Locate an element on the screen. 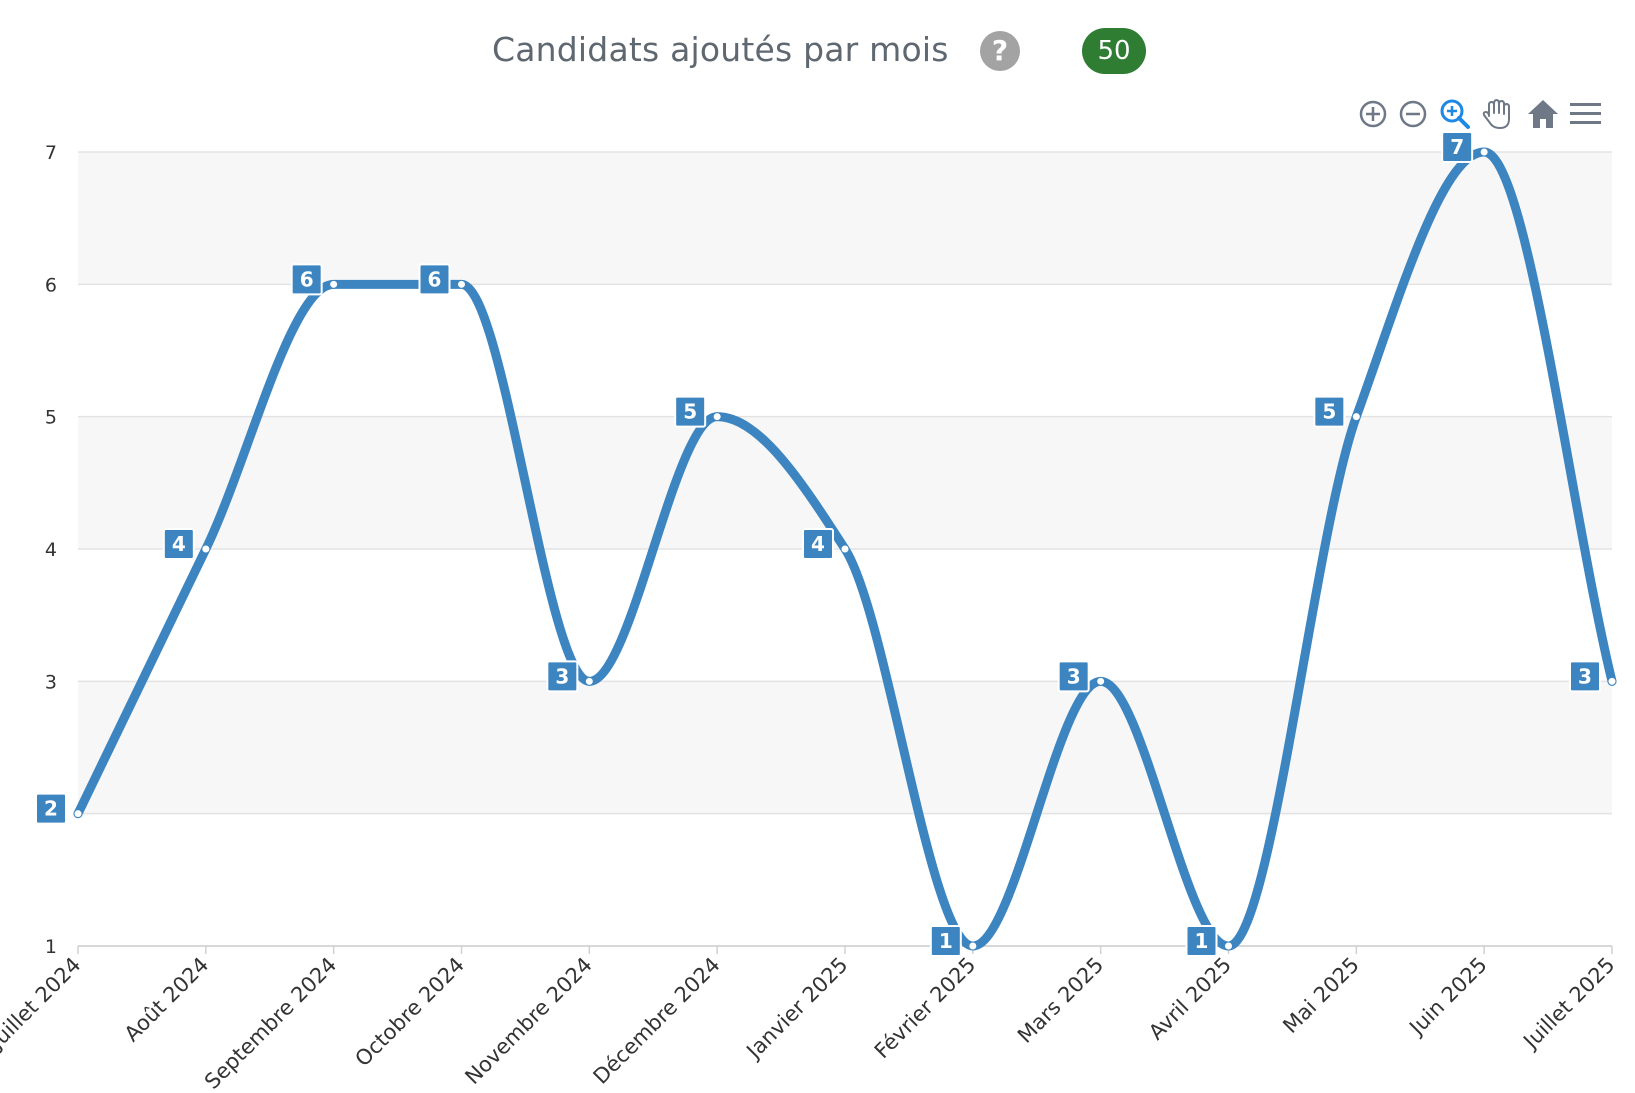 The width and height of the screenshot is (1635, 1093). x-tick-label: Juillet 2024 is located at coordinates (43, 1004).